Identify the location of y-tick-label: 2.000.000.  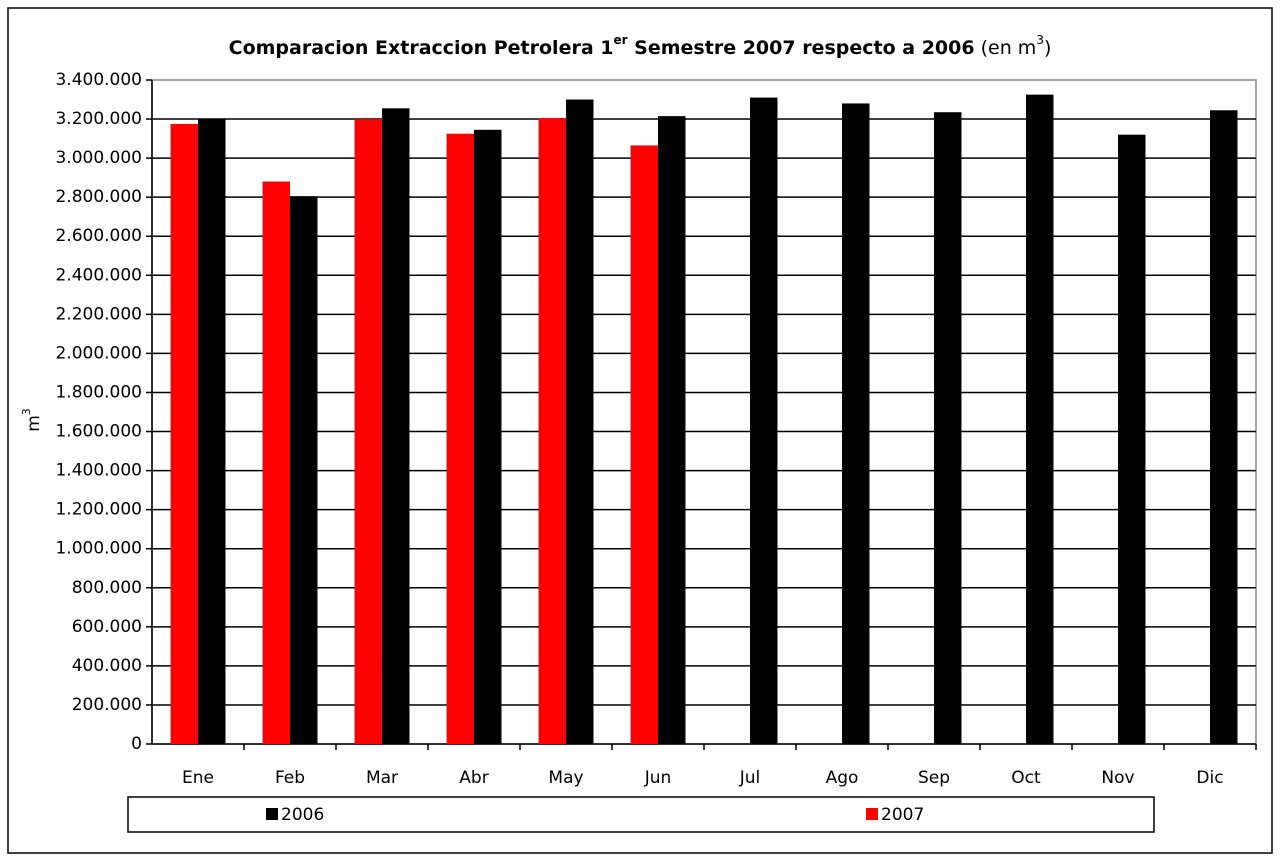
(98, 353).